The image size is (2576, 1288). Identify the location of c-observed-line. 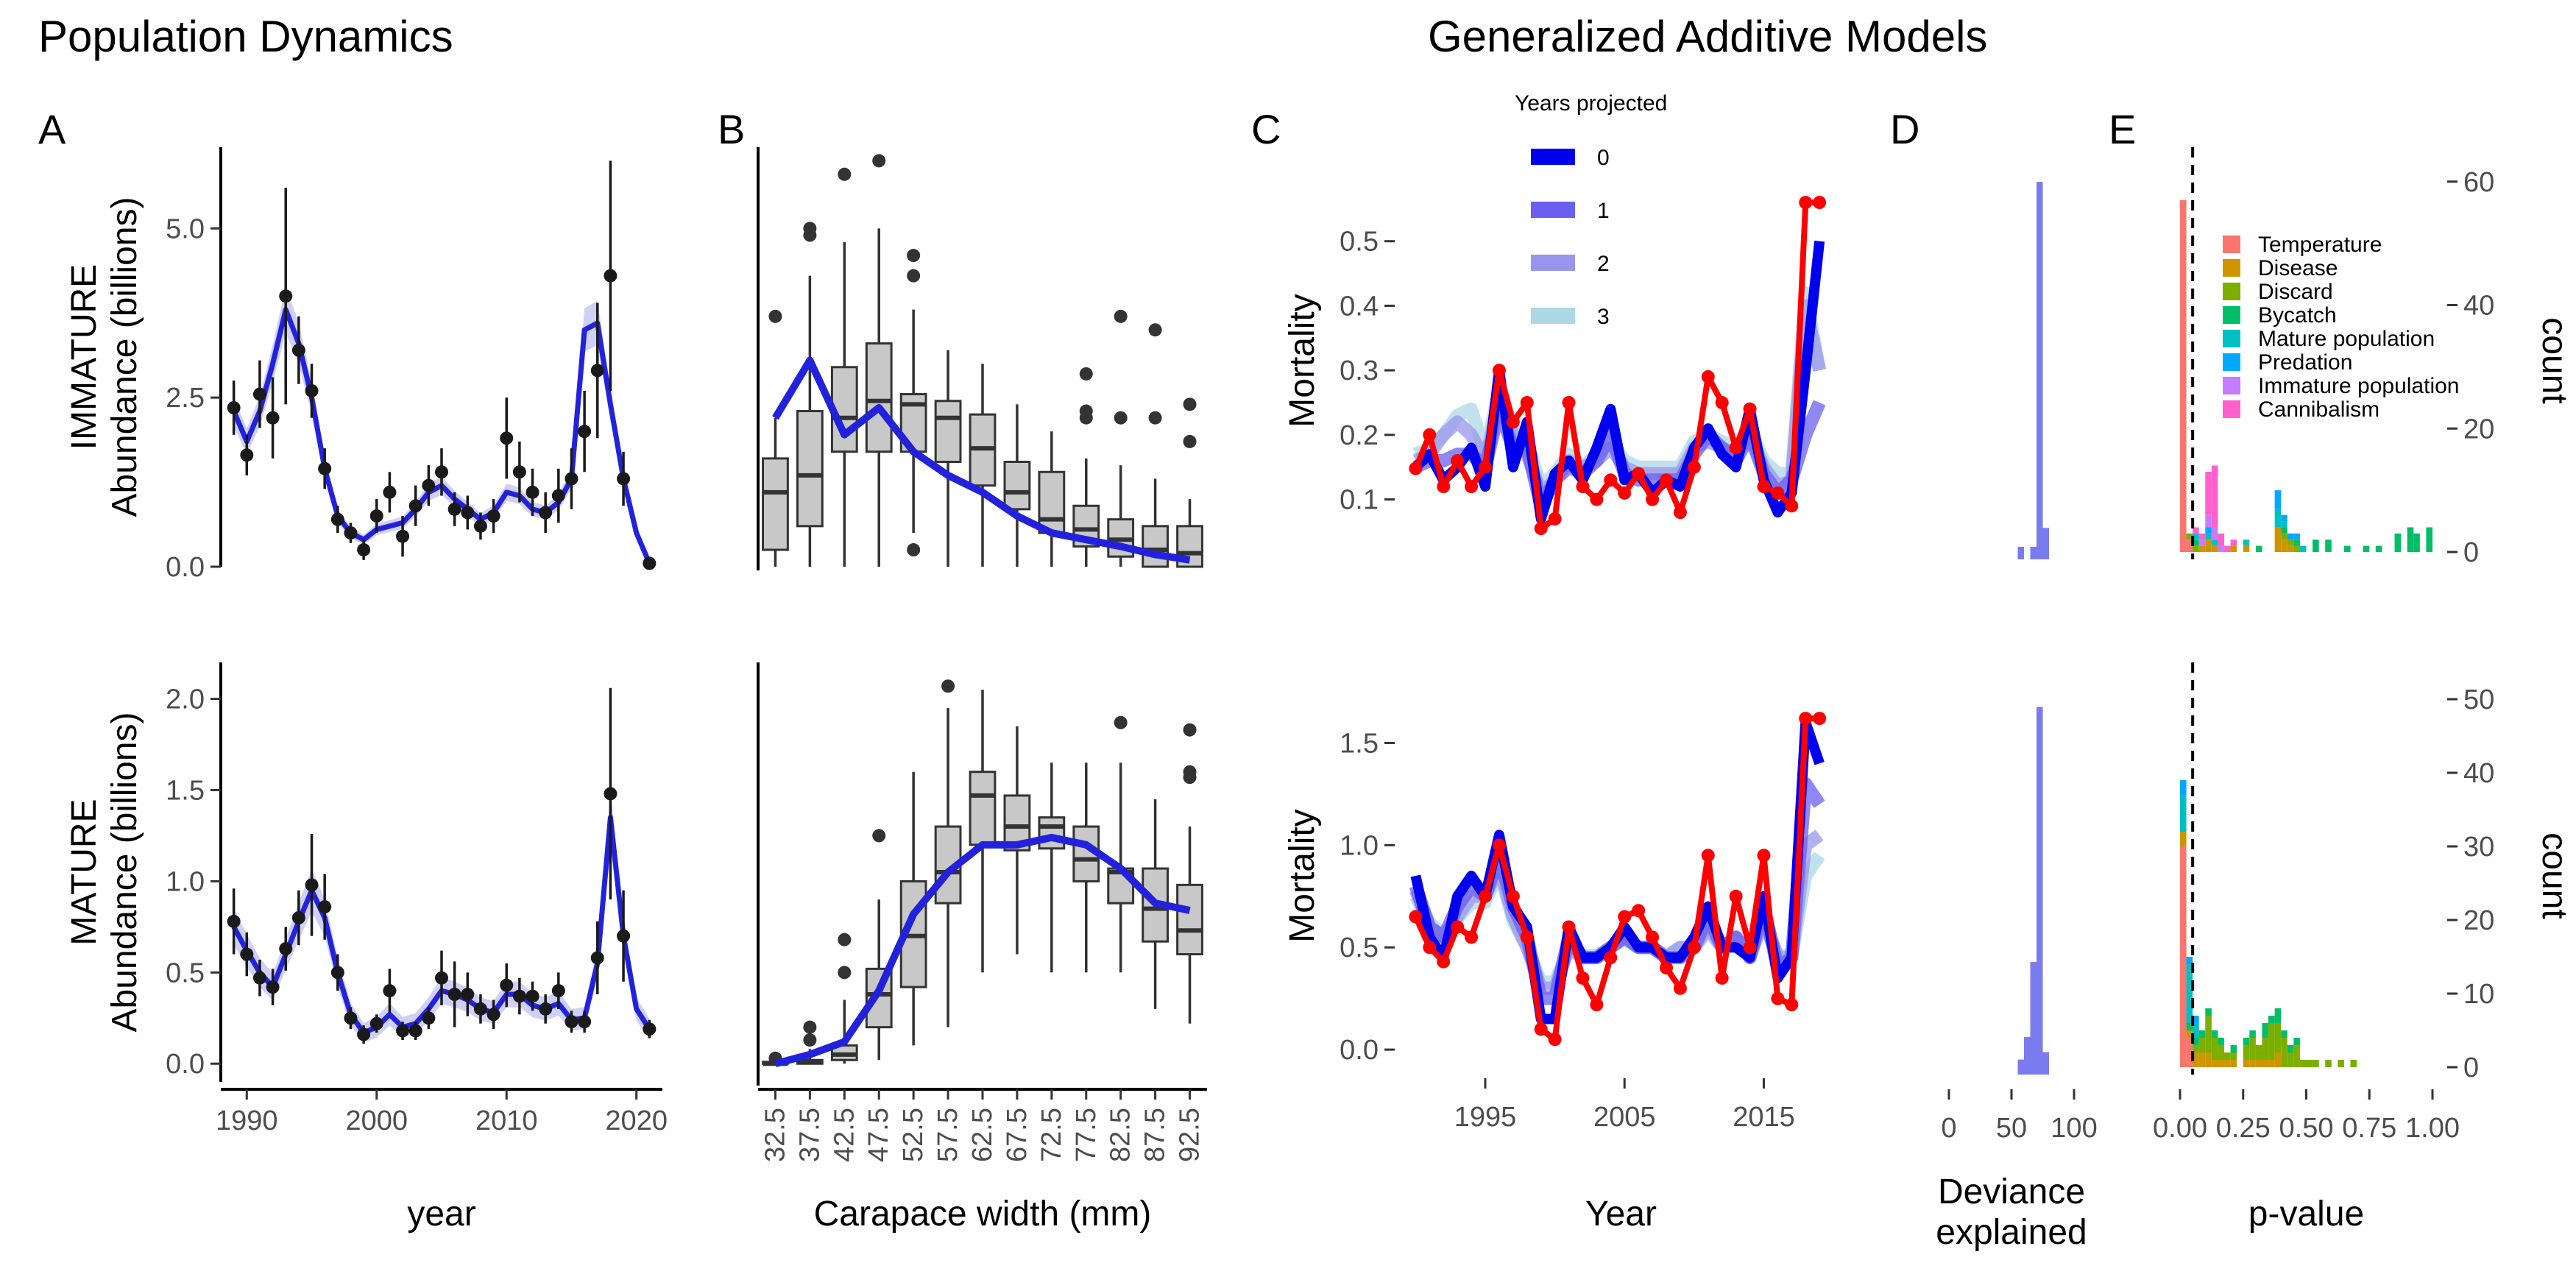
(1616, 879).